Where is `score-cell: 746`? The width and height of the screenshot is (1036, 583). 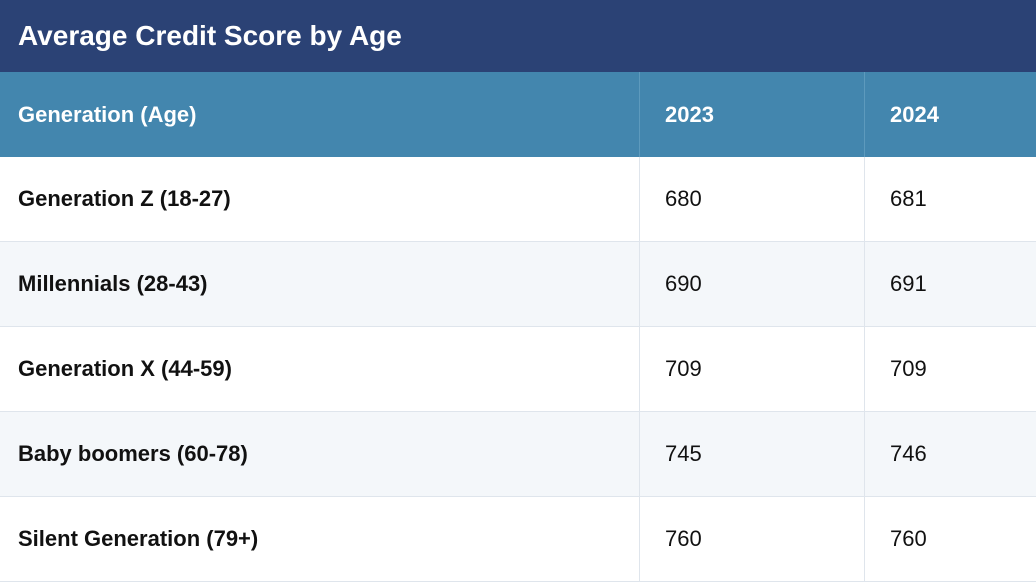
score-cell: 746 is located at coordinates (950, 454).